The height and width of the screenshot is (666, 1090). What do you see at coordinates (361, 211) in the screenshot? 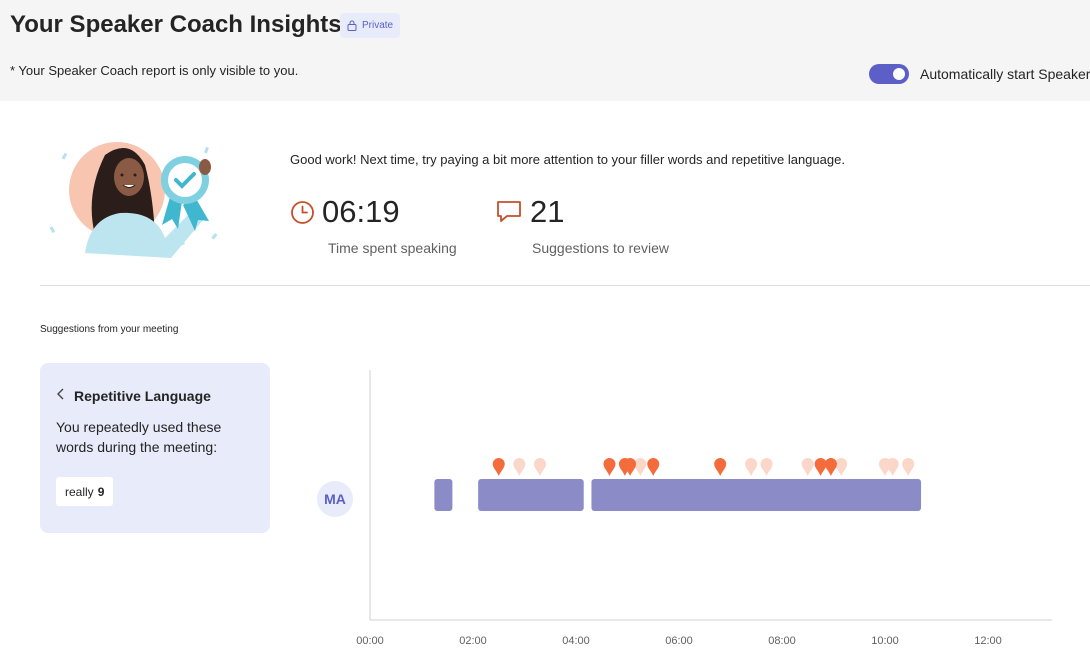
I see `time-spent-value: 06:19` at bounding box center [361, 211].